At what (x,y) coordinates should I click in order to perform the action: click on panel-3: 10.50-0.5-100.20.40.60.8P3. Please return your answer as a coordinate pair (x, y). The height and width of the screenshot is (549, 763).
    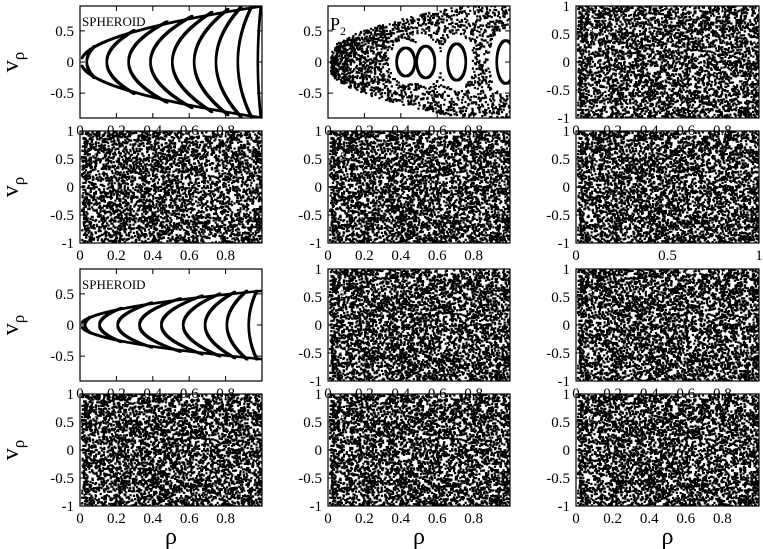
    Looking at the image, I should click on (653, 69).